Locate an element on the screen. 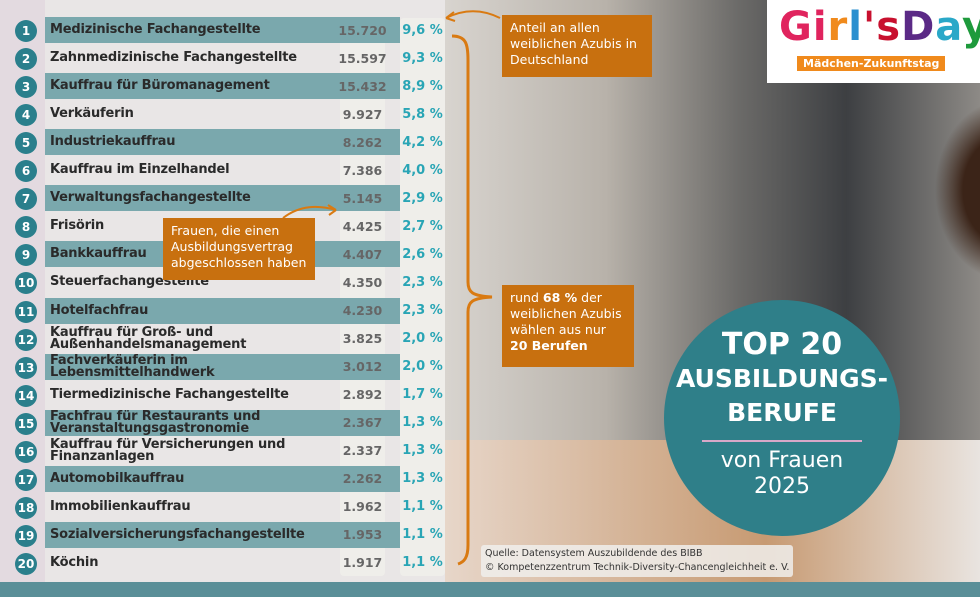 The image size is (980, 597). share-value: 2,9 % is located at coordinates (422, 198).